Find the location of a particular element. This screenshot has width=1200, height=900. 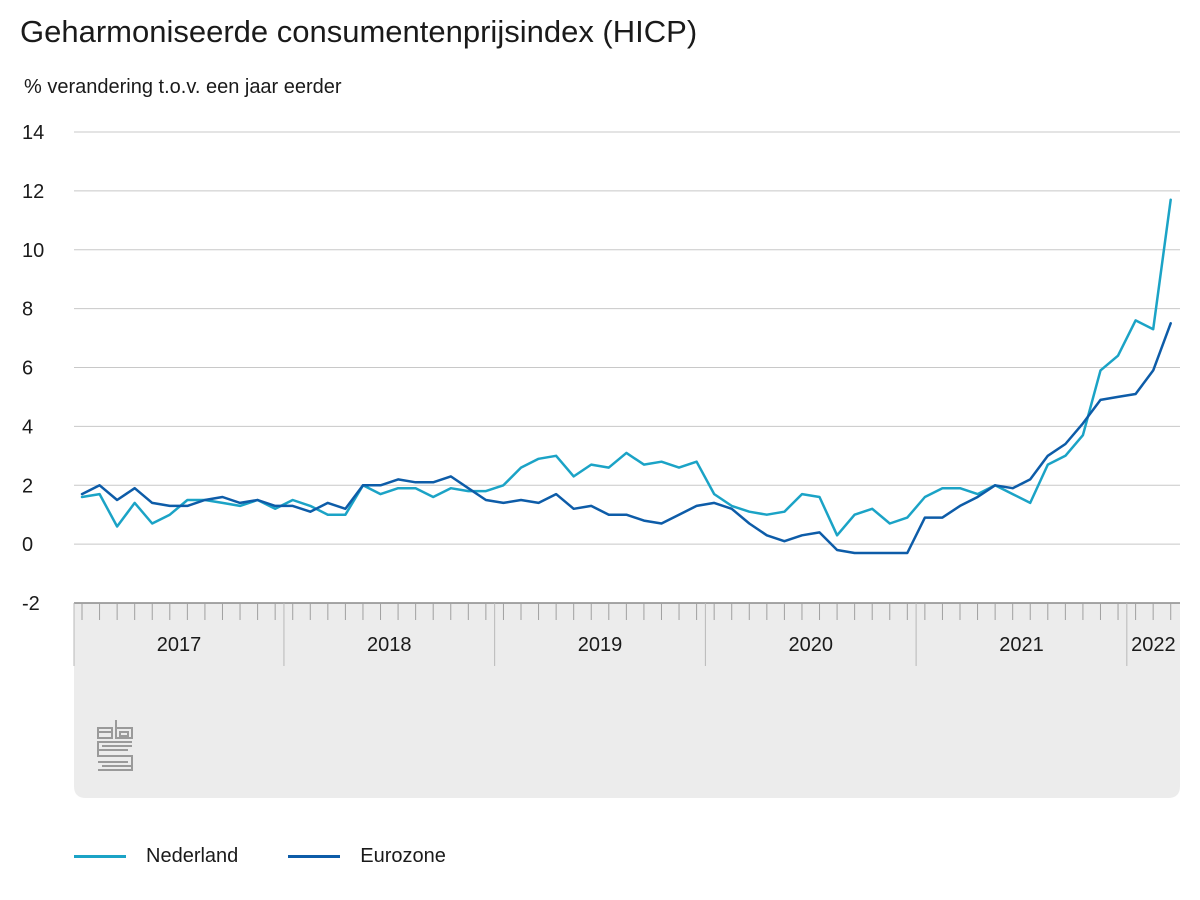

y-tick-label: 4 is located at coordinates (27, 427).